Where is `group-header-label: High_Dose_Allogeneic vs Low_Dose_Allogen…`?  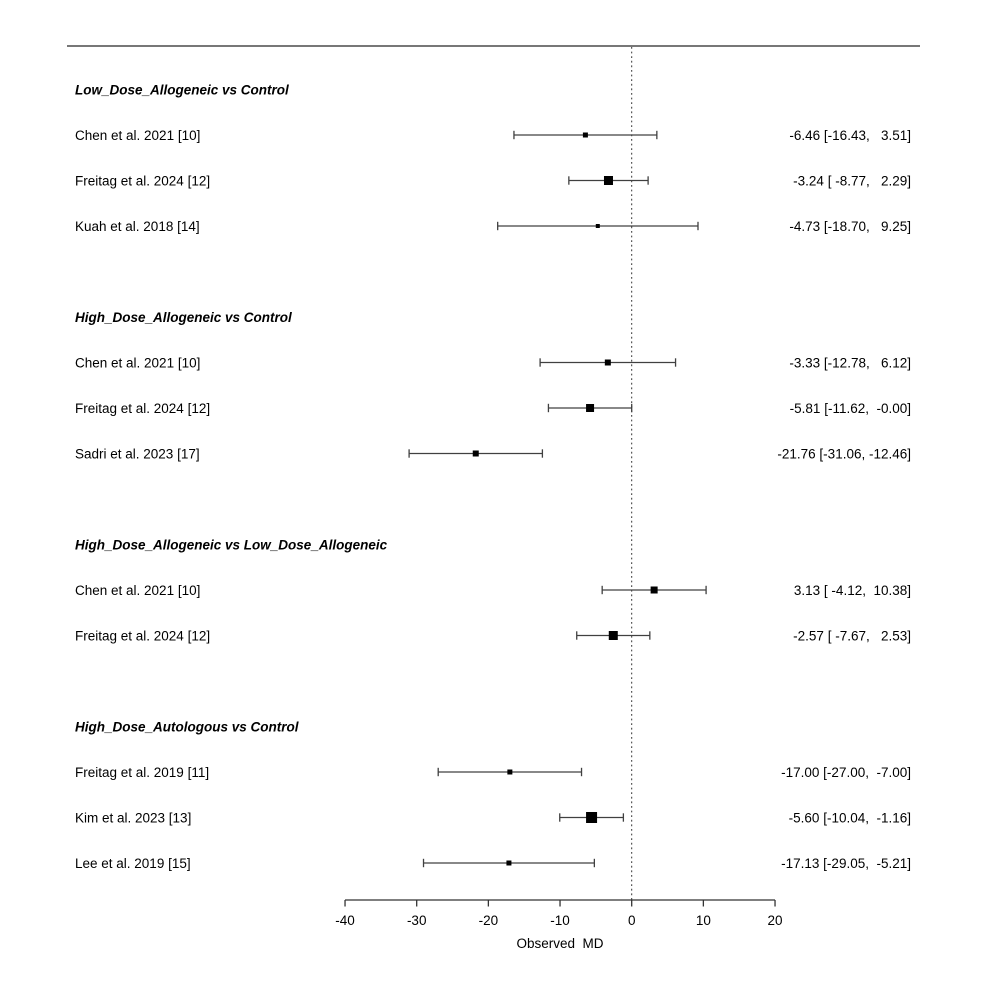
group-header-label: High_Dose_Allogeneic vs Low_Dose_Allogen… is located at coordinates (231, 545).